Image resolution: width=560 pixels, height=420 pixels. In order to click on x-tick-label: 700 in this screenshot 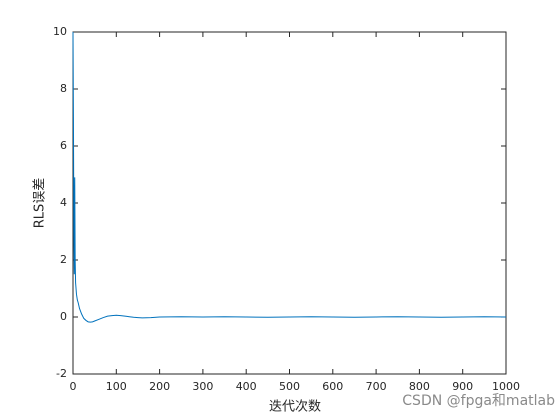, I will do `click(376, 386)`.